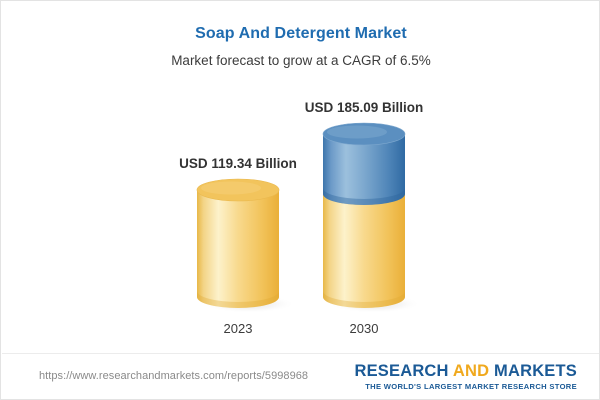  What do you see at coordinates (371, 217) in the screenshot?
I see `bar-cylinder-2030` at bounding box center [371, 217].